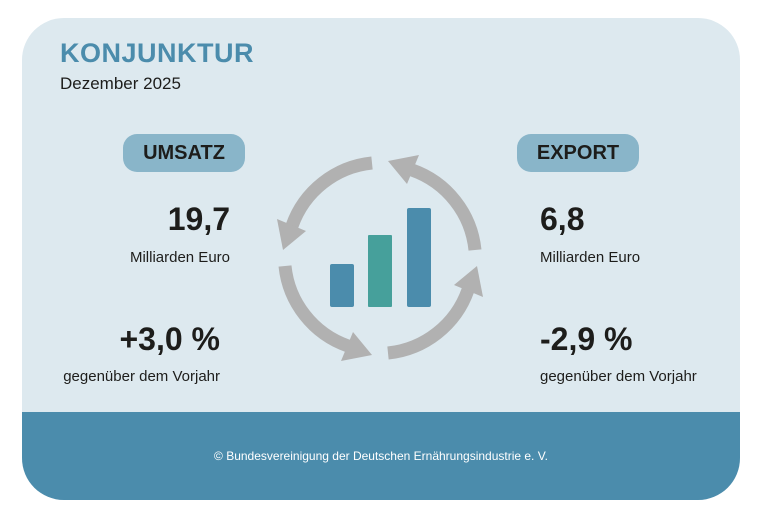 This screenshot has height=519, width=762. I want to click on export-change: -2,9 %, so click(586, 339).